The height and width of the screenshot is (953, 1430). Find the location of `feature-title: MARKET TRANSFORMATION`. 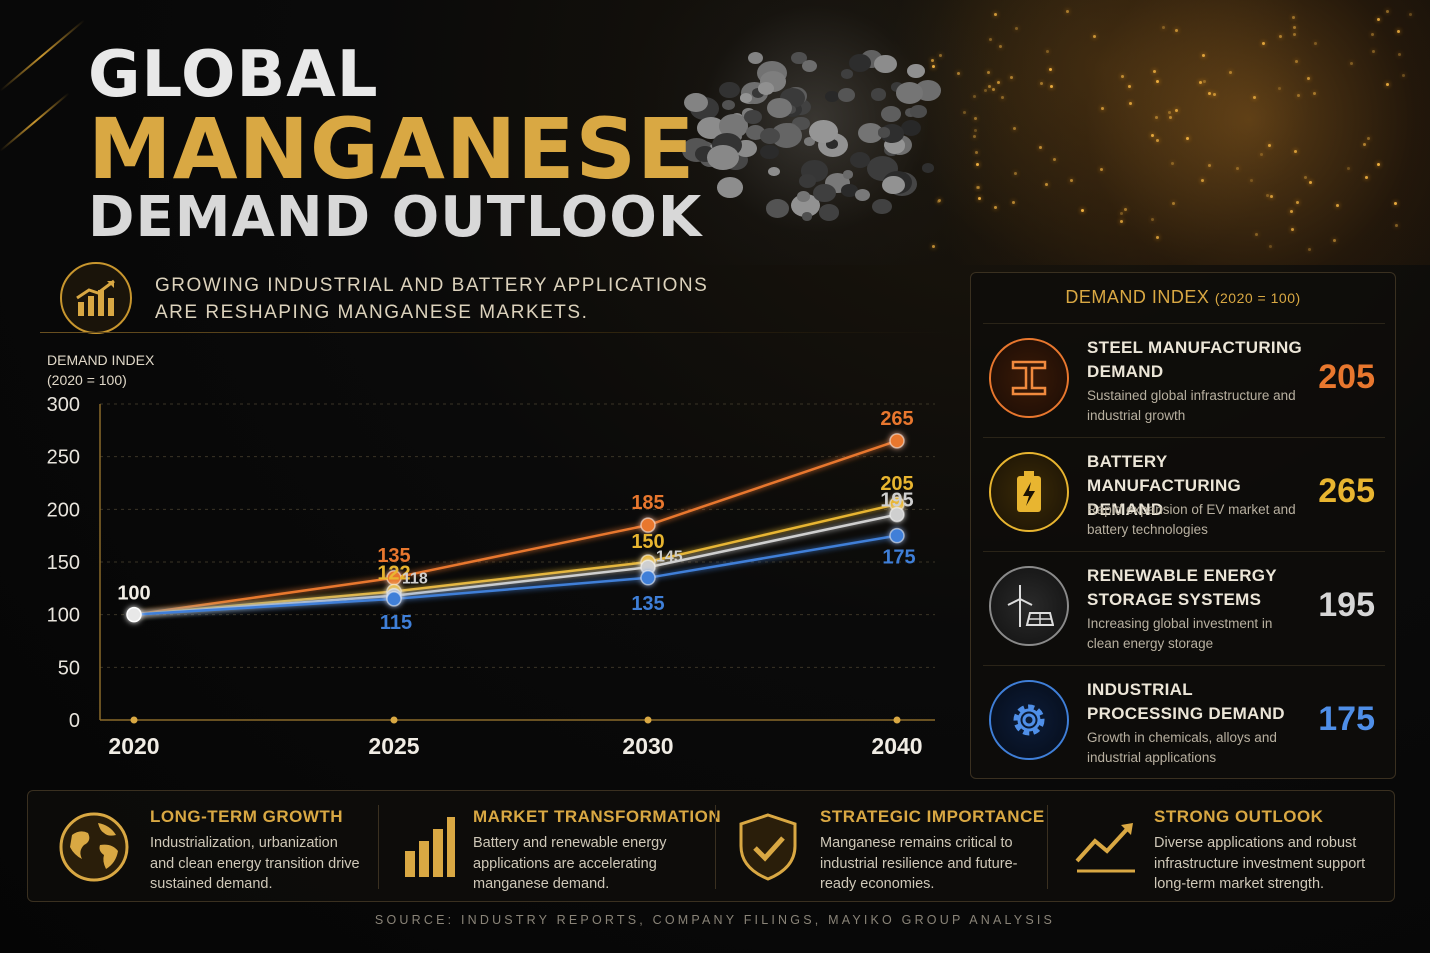

feature-title: MARKET TRANSFORMATION is located at coordinates (597, 816).